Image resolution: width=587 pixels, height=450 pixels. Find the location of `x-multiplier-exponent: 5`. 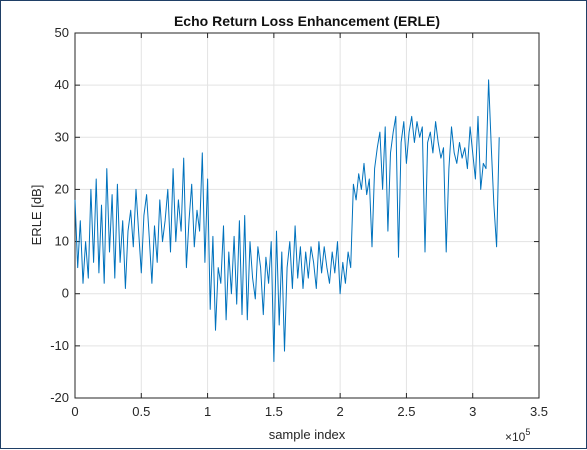

x-multiplier-exponent: 5 is located at coordinates (527, 432).